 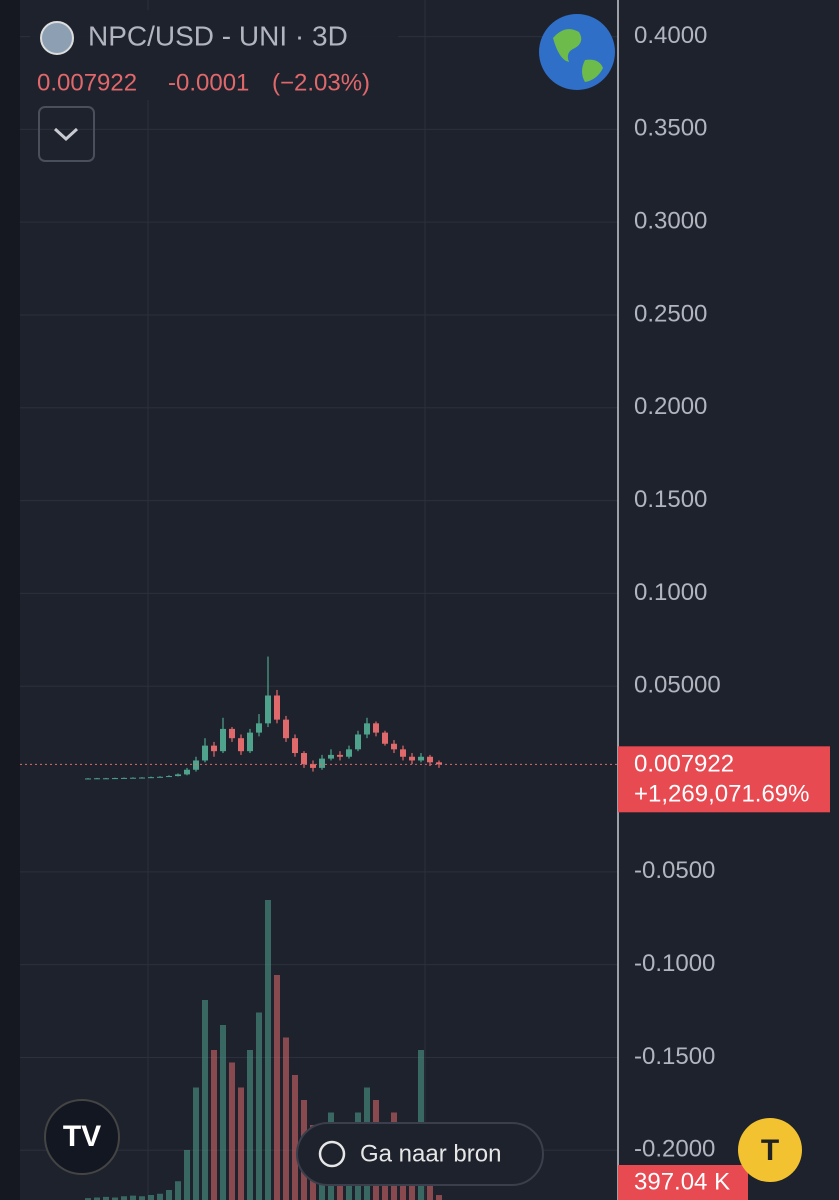 What do you see at coordinates (677, 685) in the screenshot?
I see `y-tick-label: 0.05000` at bounding box center [677, 685].